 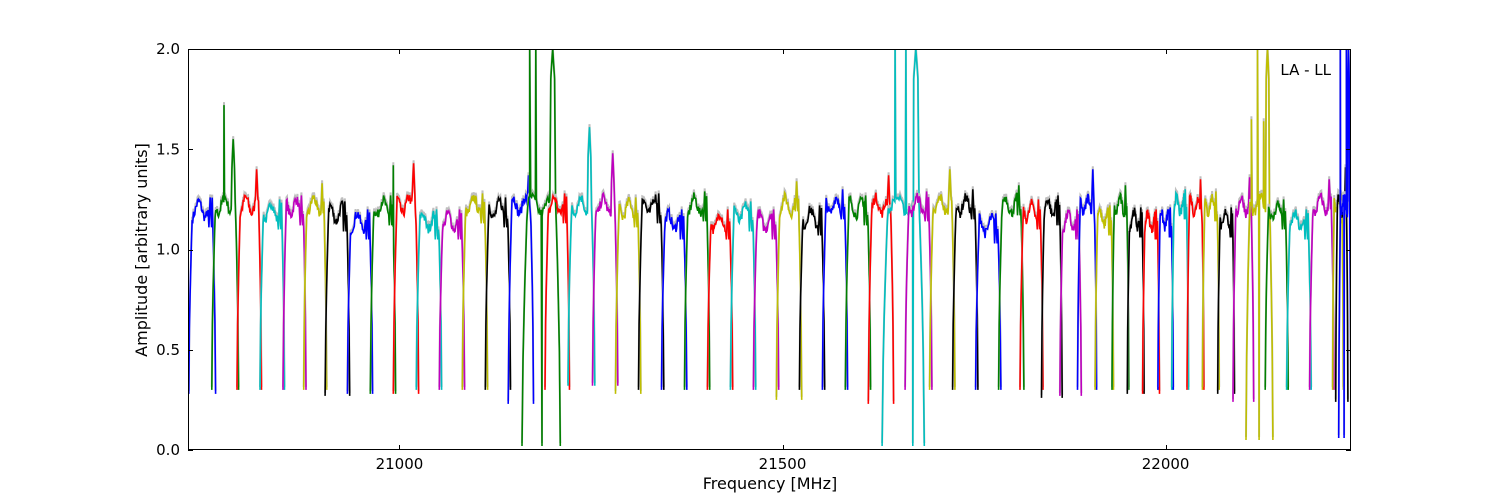 I want to click on x-axis-label: Frequency [MHz], so click(x=770, y=483).